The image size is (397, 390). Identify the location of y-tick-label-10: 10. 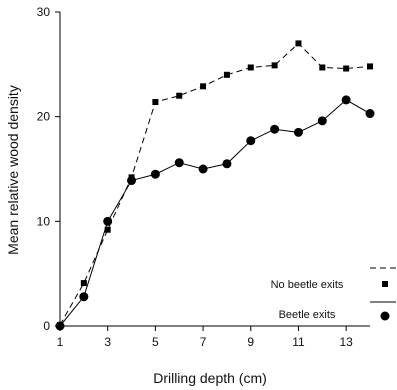
(44, 221).